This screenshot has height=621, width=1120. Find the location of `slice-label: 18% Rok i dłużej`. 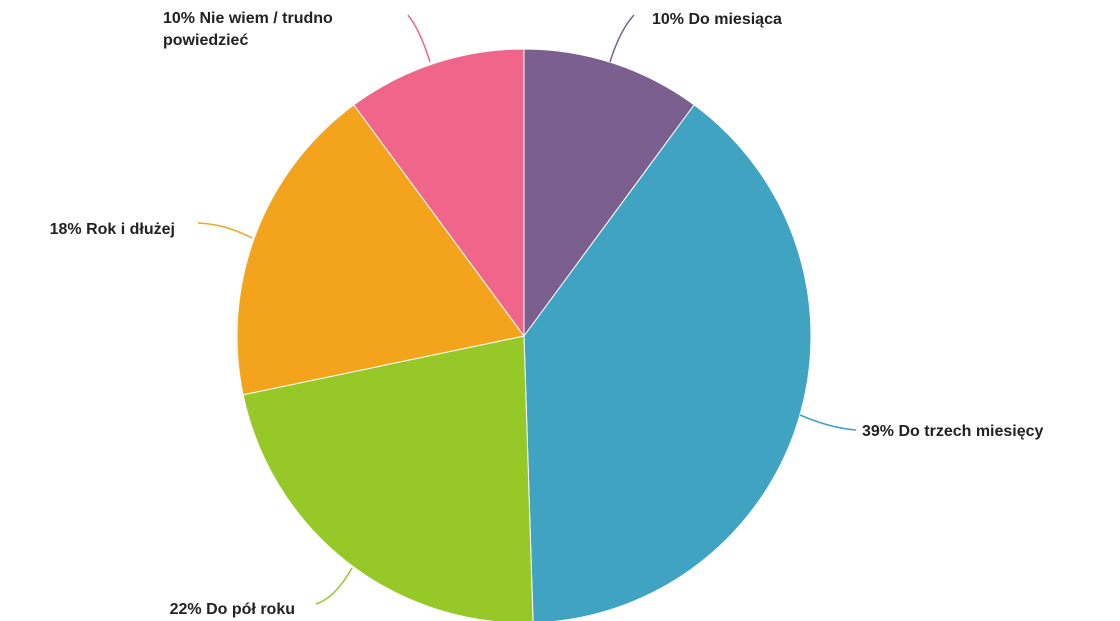

slice-label: 18% Rok i dłużej is located at coordinates (112, 230).